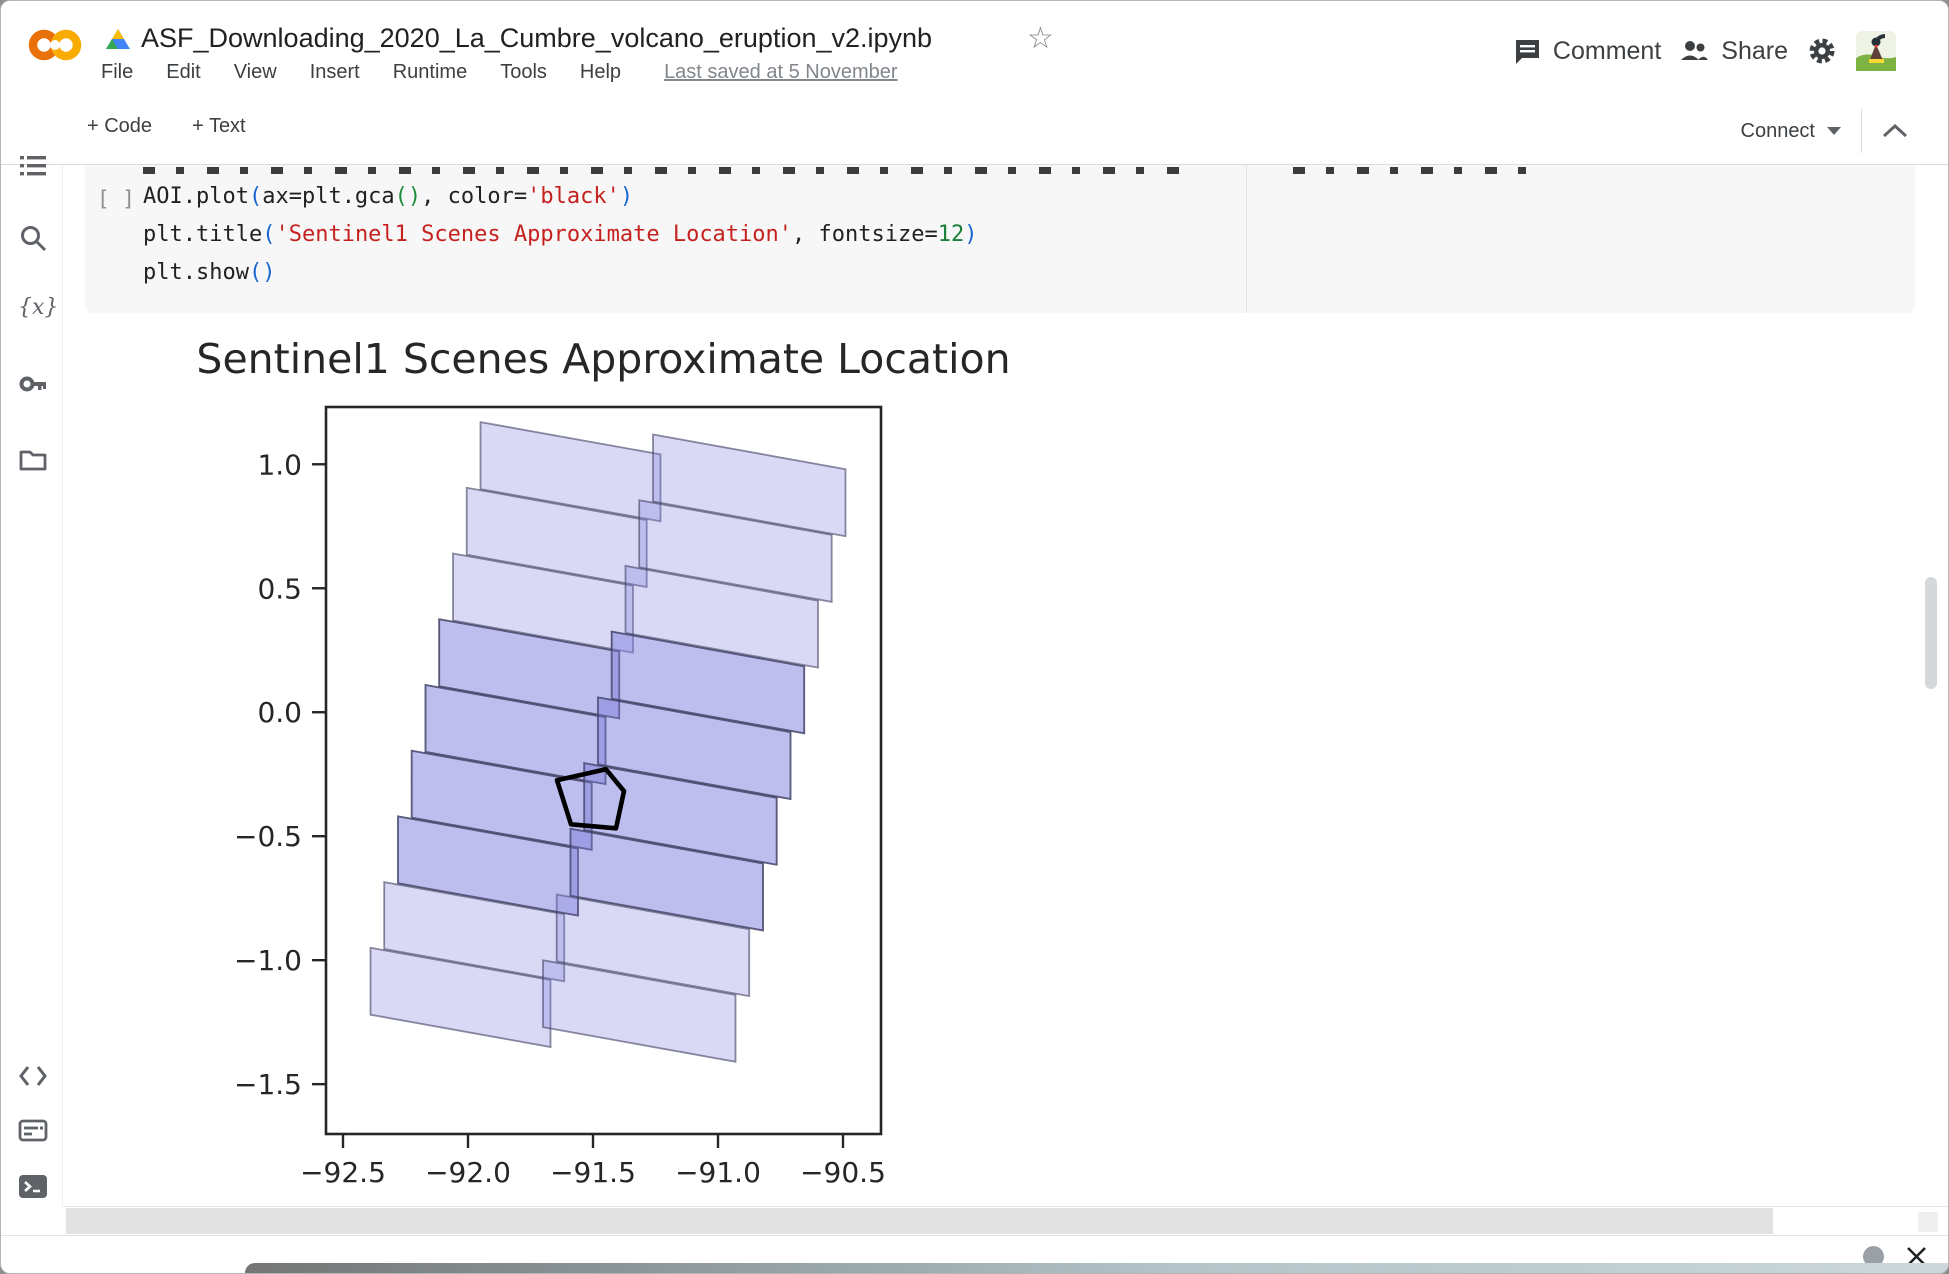  What do you see at coordinates (593, 1172) in the screenshot?
I see `svg-text: −91.5` at bounding box center [593, 1172].